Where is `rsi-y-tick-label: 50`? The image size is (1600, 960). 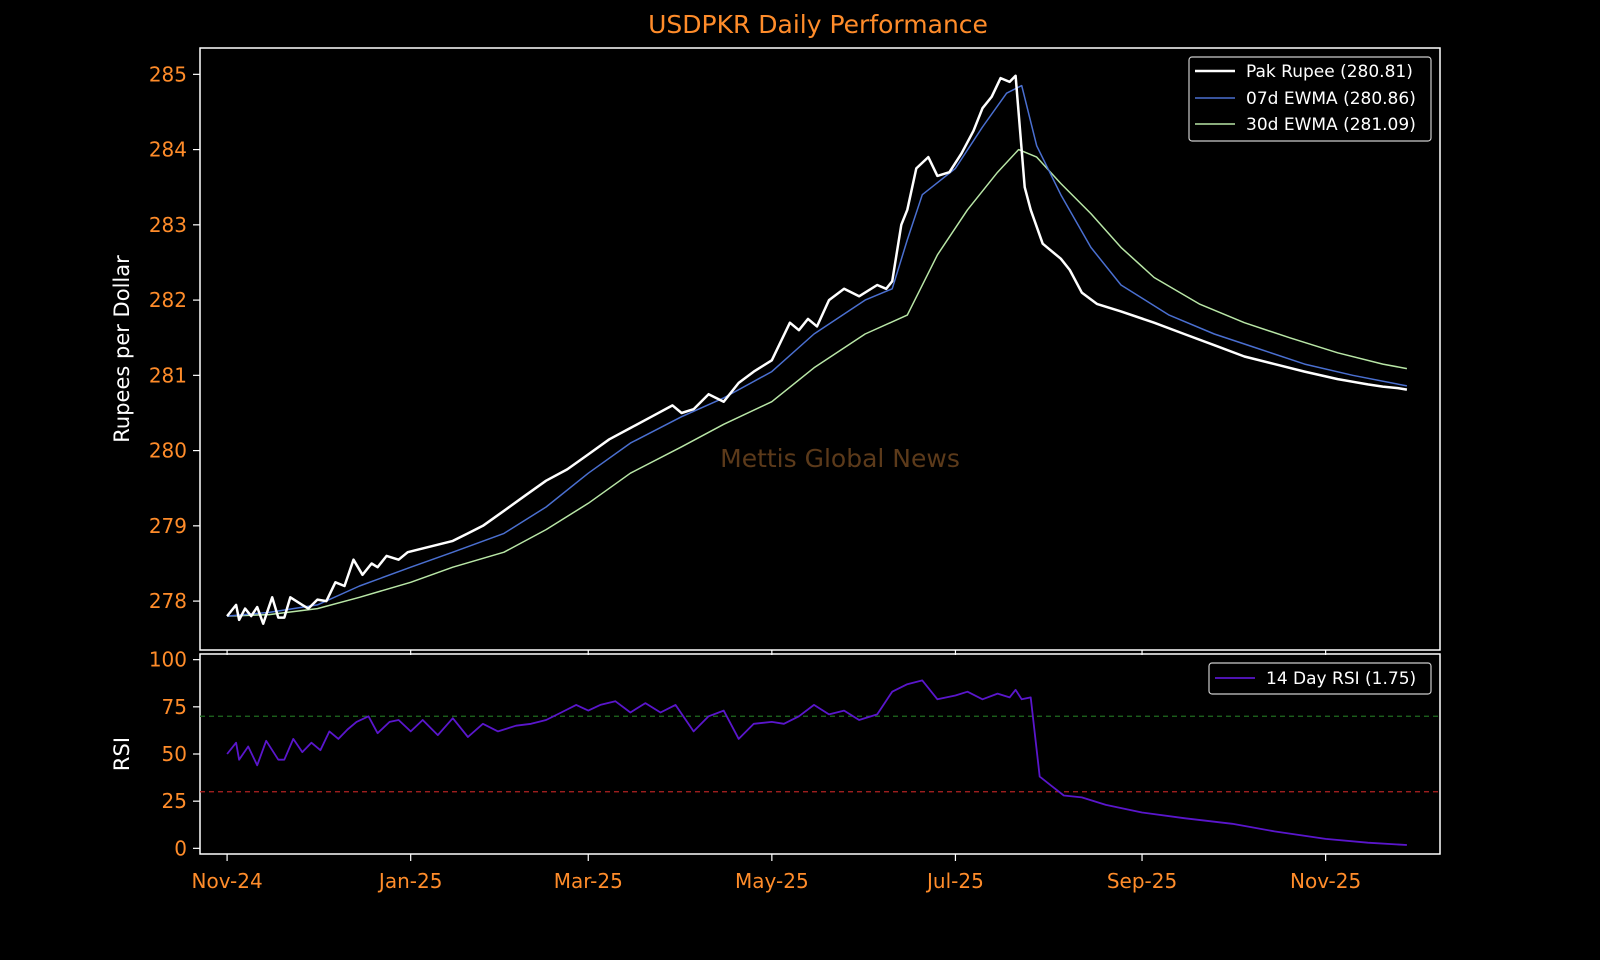
rsi-y-tick-label: 50 is located at coordinates (174, 754).